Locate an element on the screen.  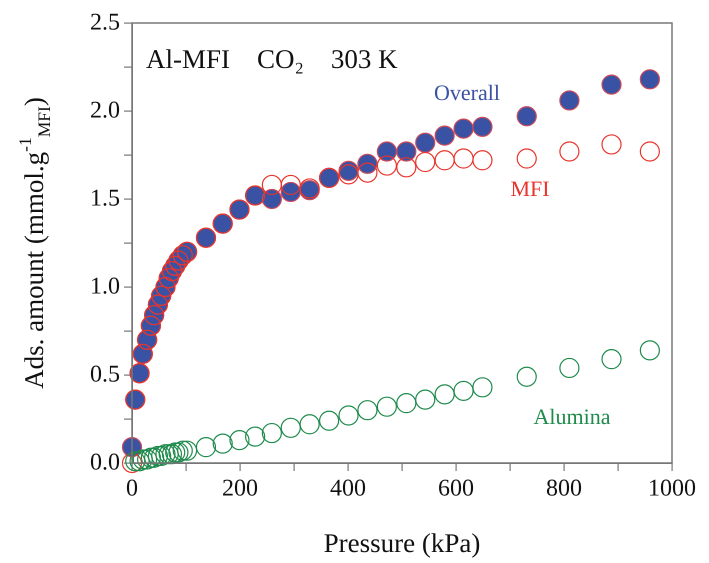
y-tick-label: 0.5 is located at coordinates (105, 374).